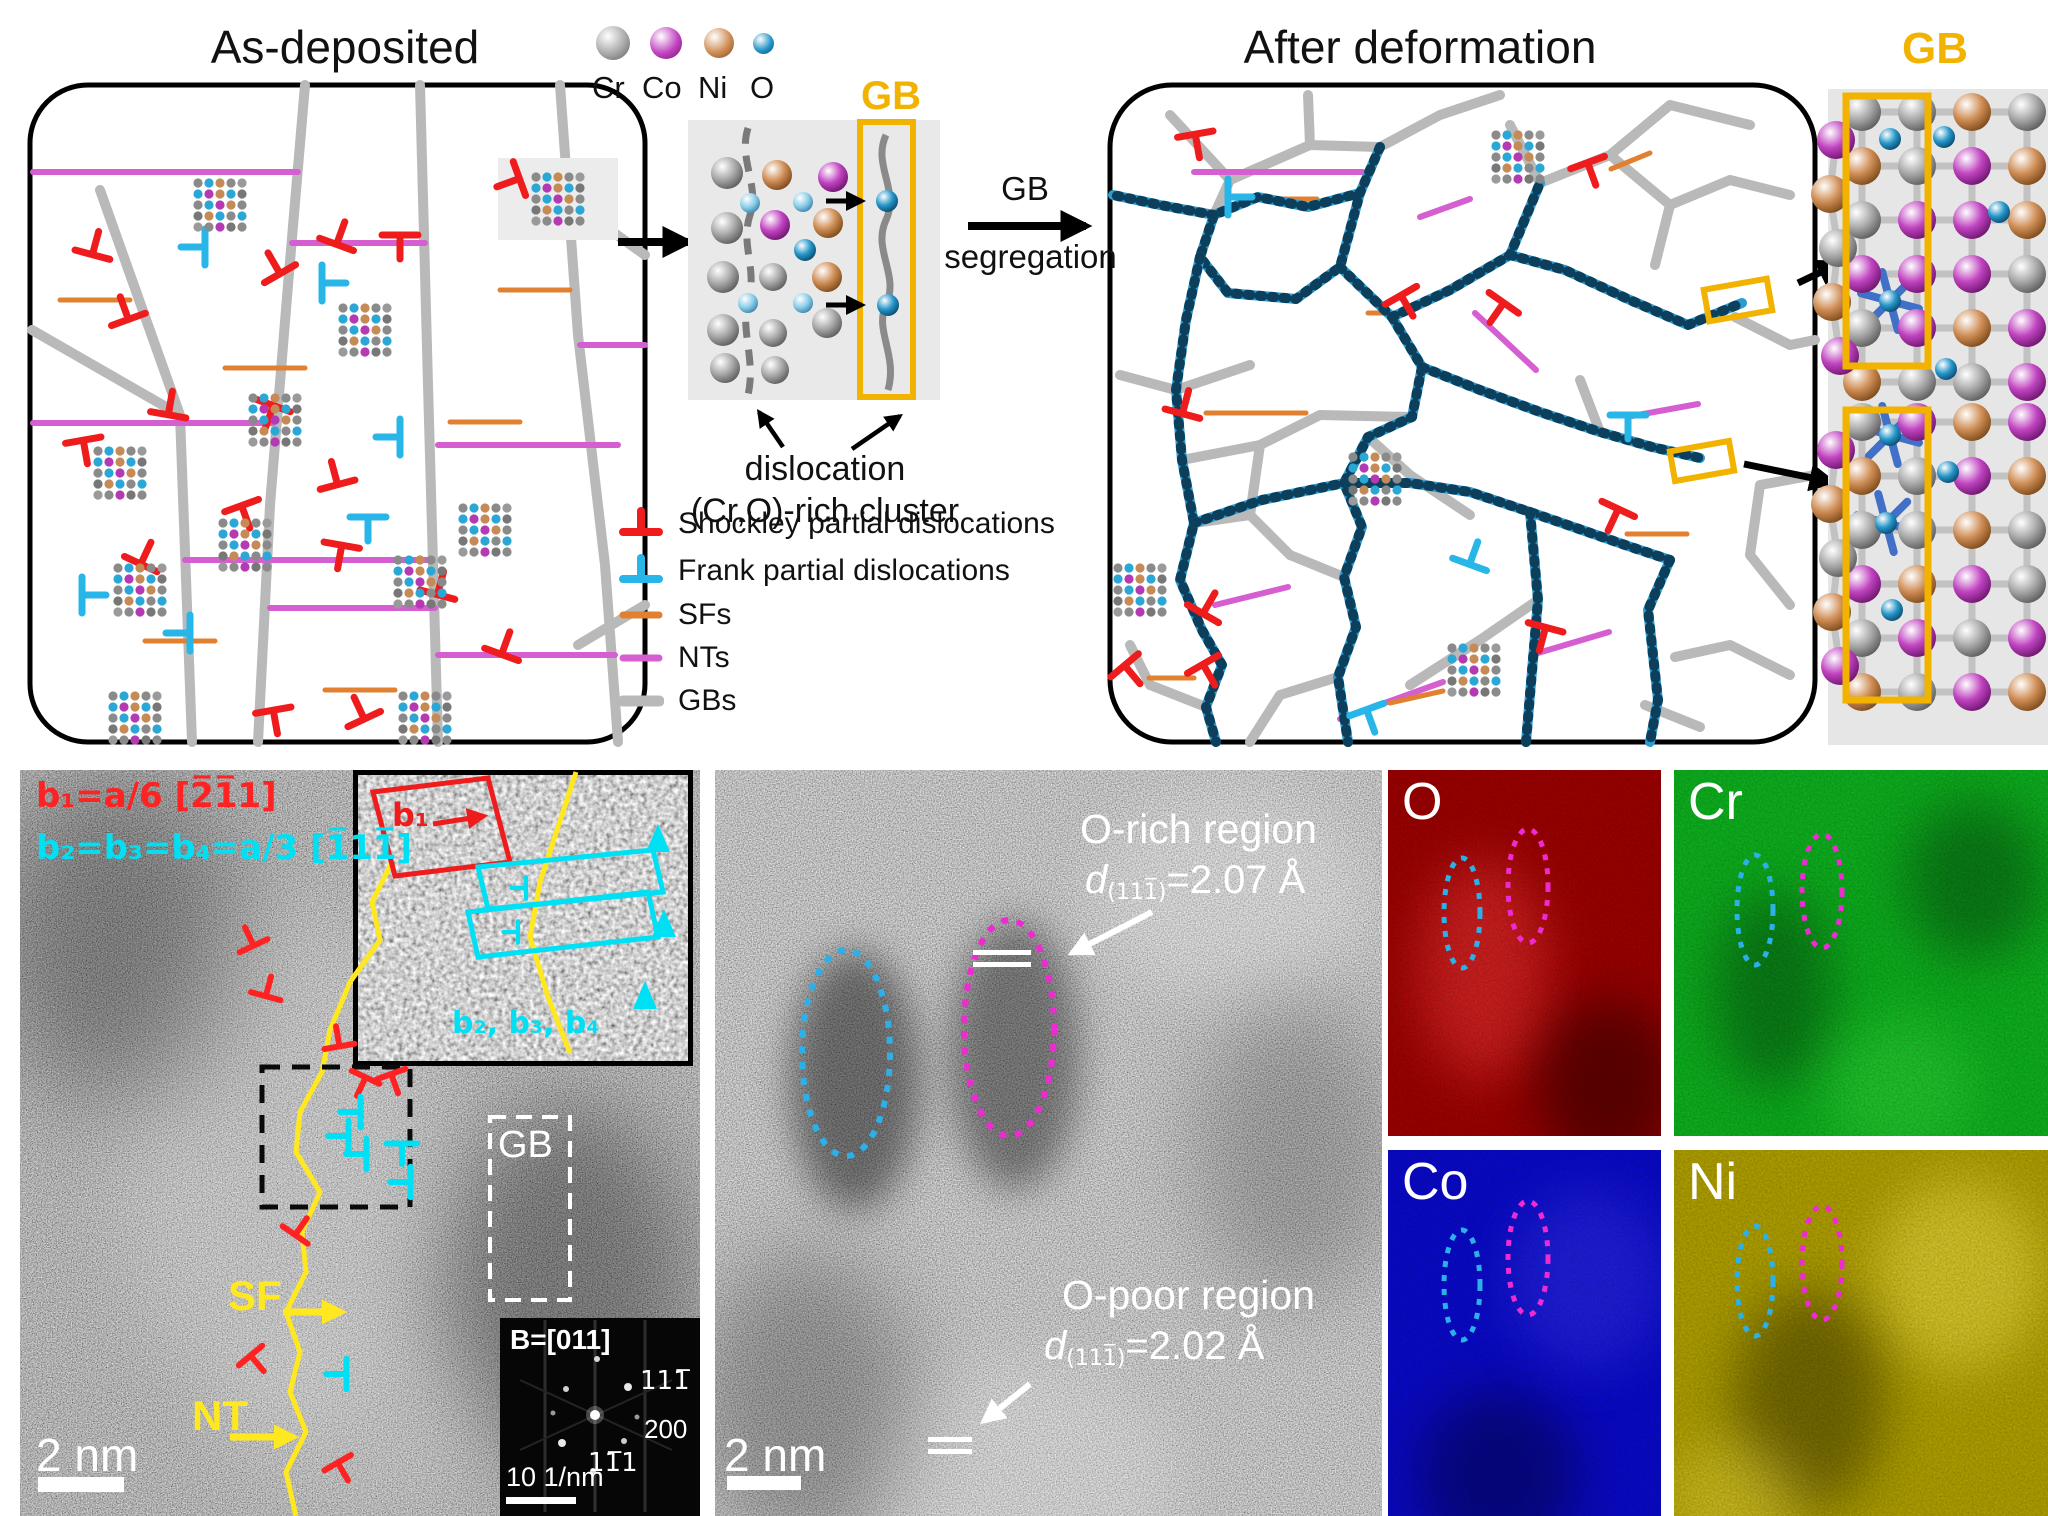 This screenshot has width=2048, height=1516. Describe the element at coordinates (1935, 48) in the screenshot. I see `structure-gb-label: GB` at that location.